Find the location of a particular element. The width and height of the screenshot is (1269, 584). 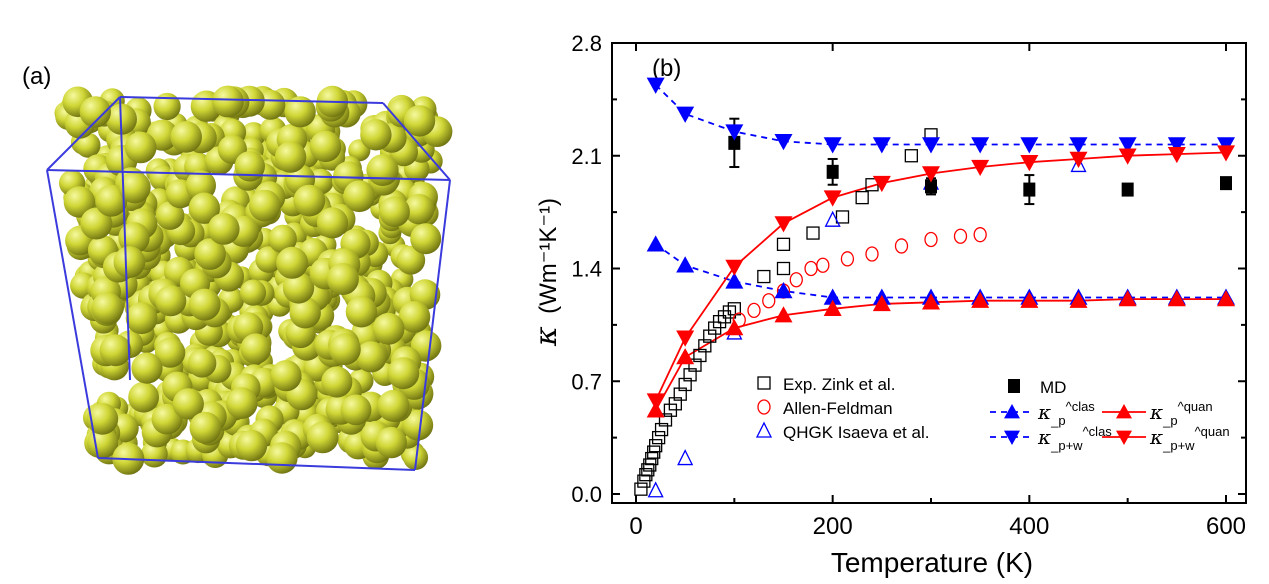

legend-entry: Allen-Feldman is located at coordinates (825, 408).